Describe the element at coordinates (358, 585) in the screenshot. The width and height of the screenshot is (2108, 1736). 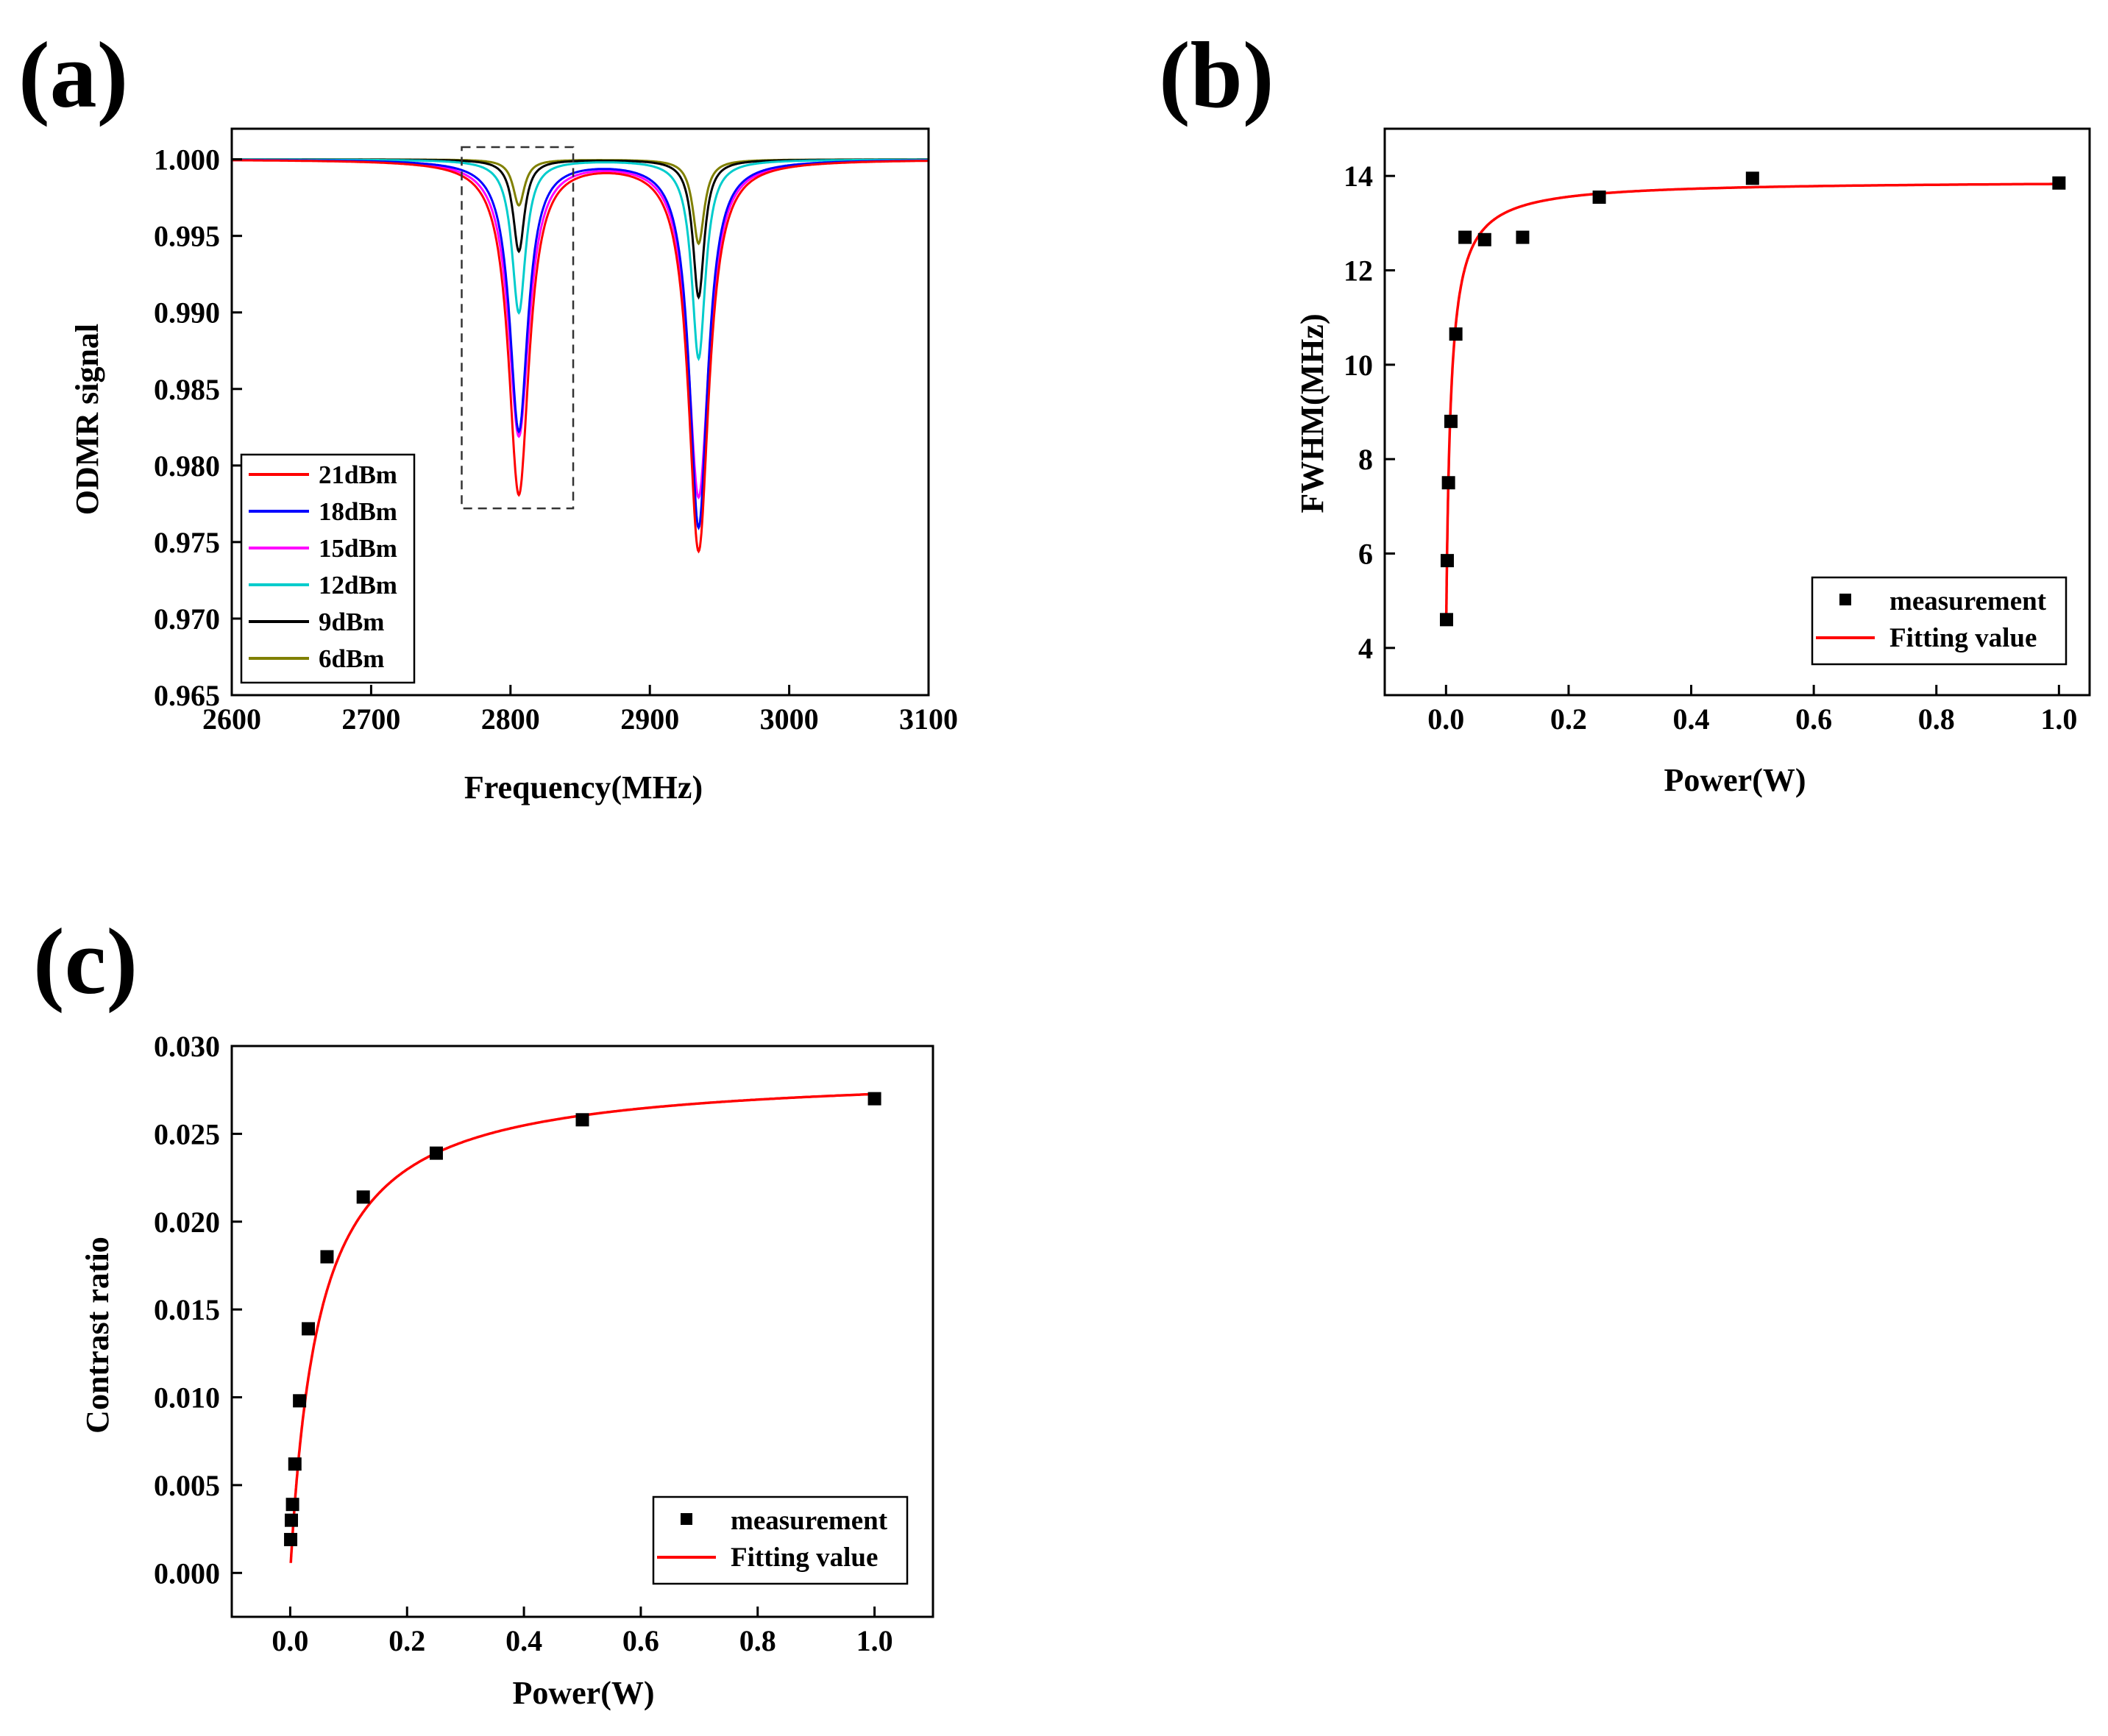
I see `odmr-legend-label: 12dBm` at that location.